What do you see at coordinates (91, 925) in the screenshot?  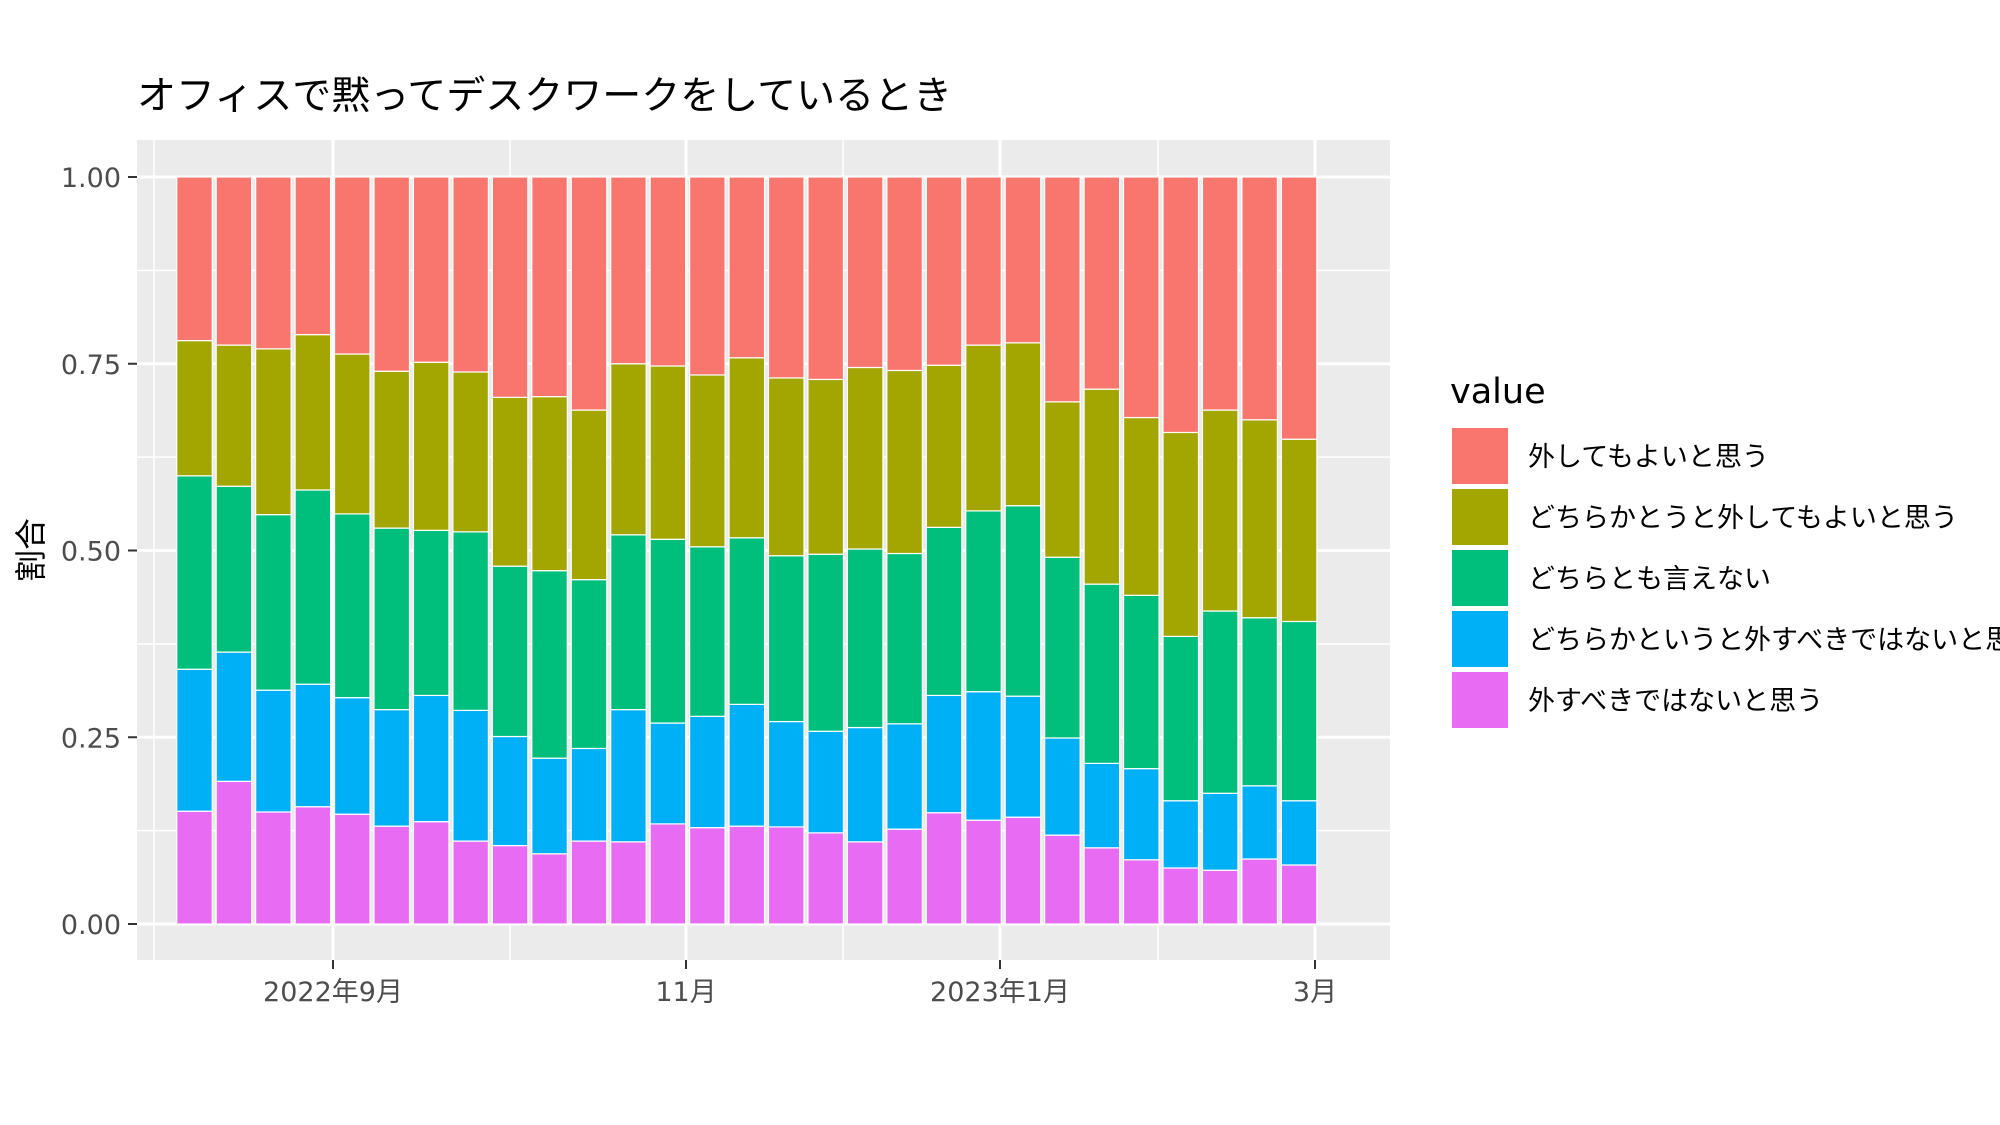 I see `y-tick-label: 0.00` at bounding box center [91, 925].